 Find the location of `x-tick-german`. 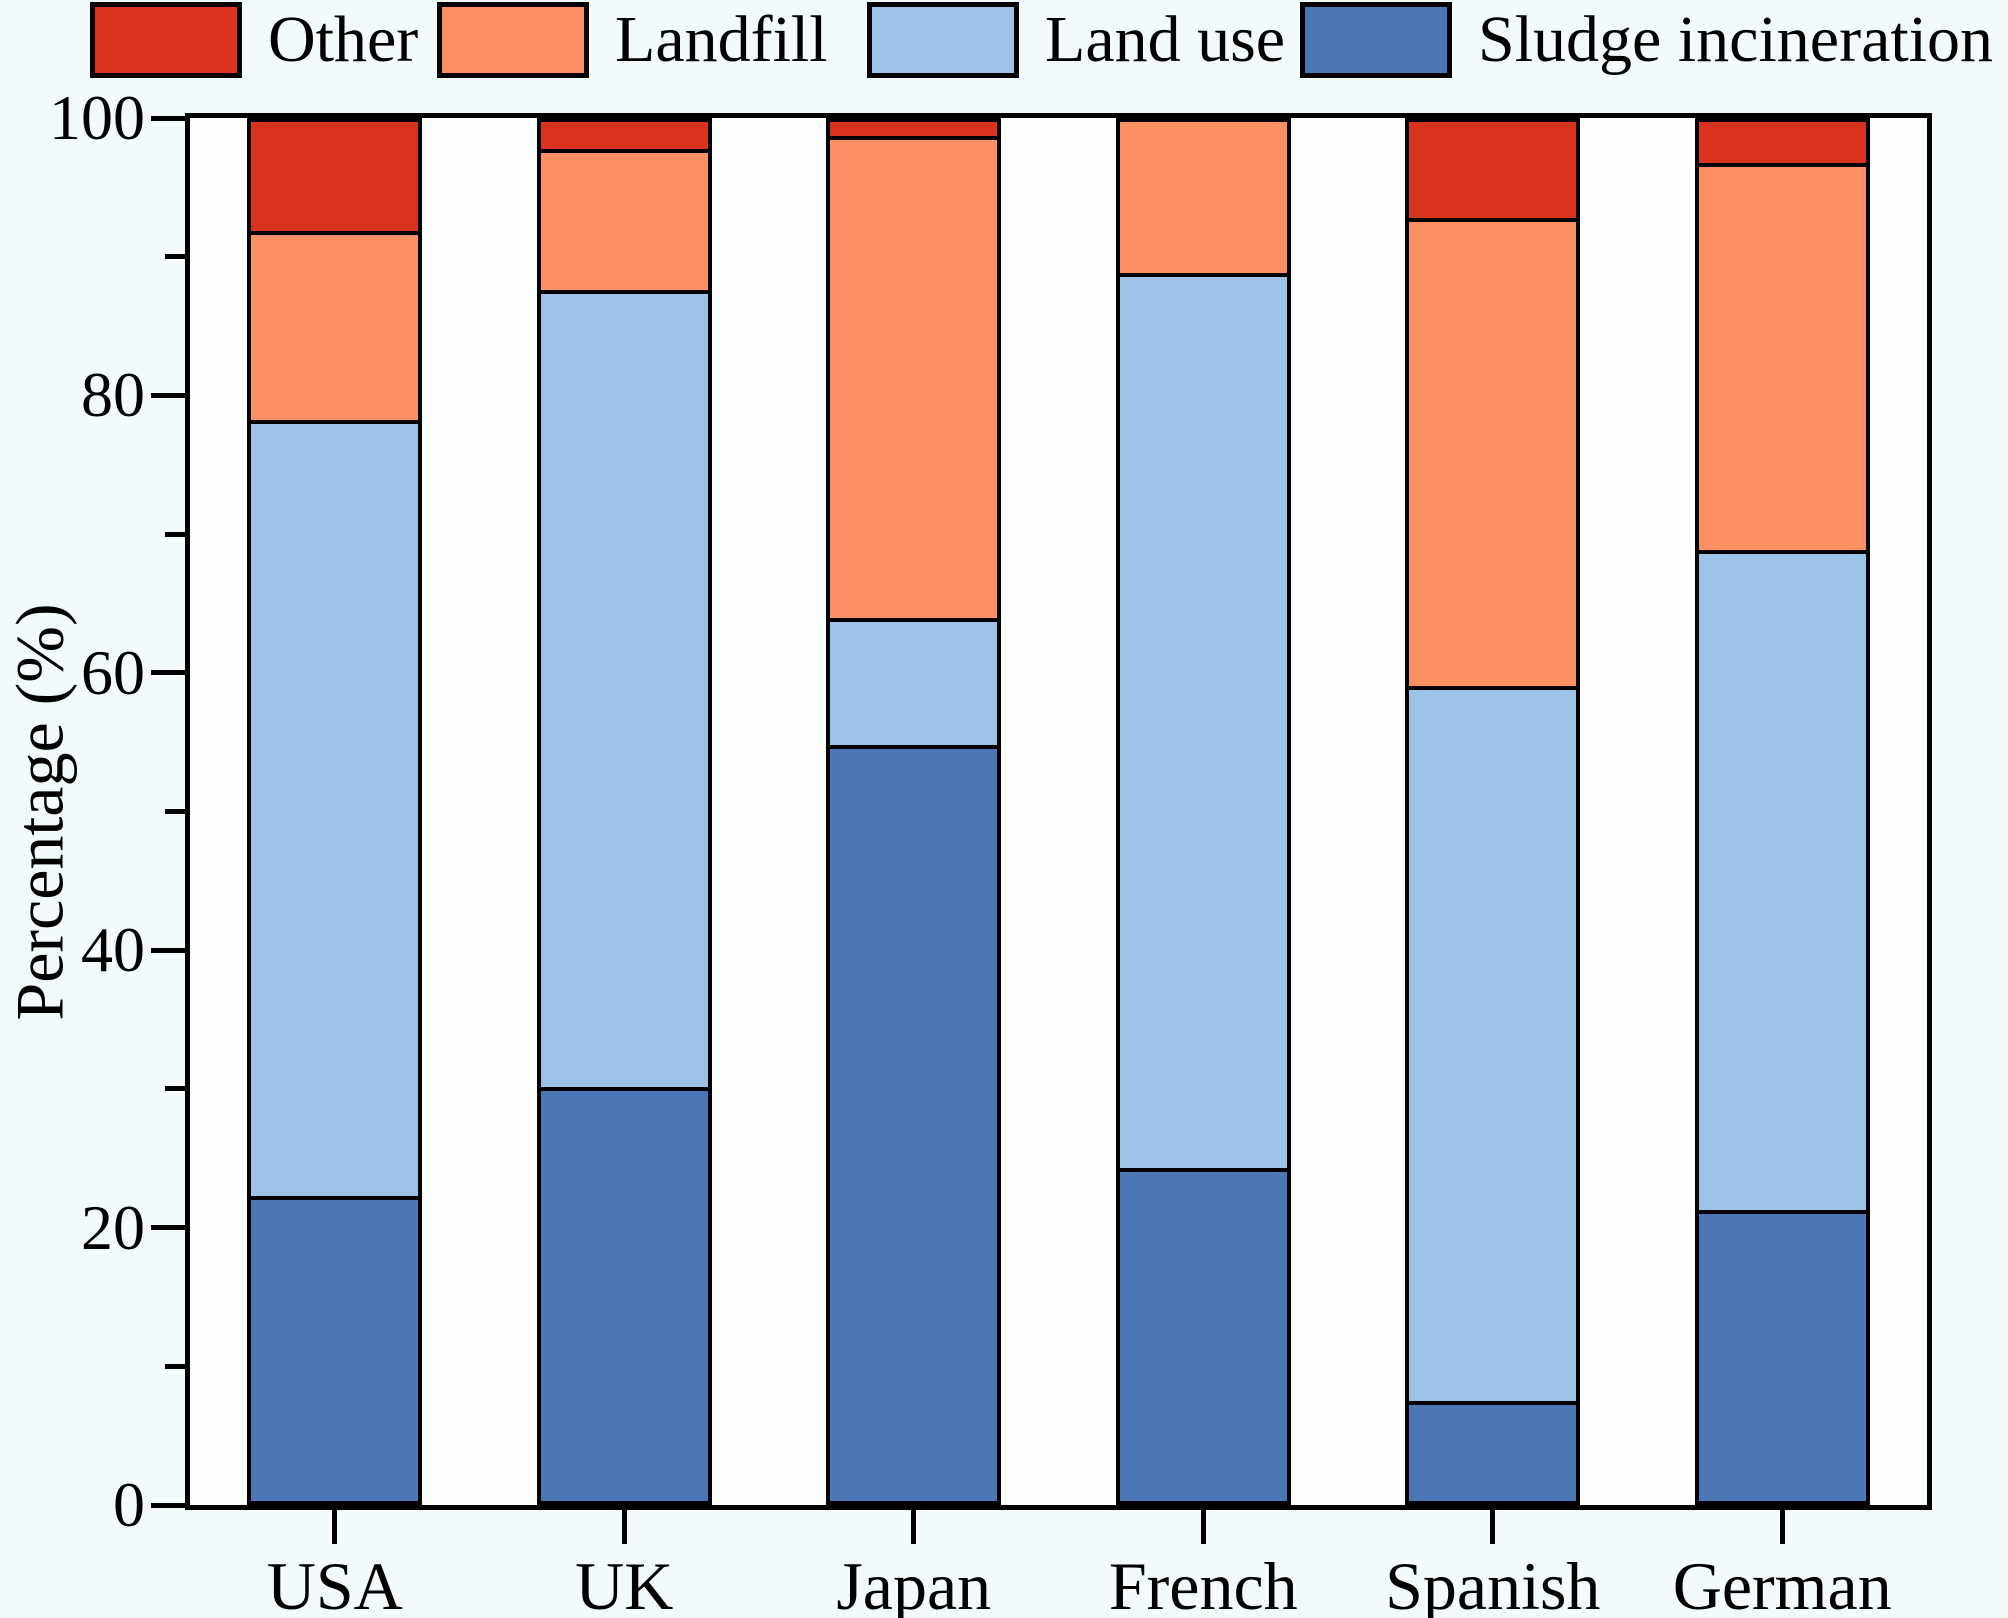

x-tick-german is located at coordinates (1782, 1527).